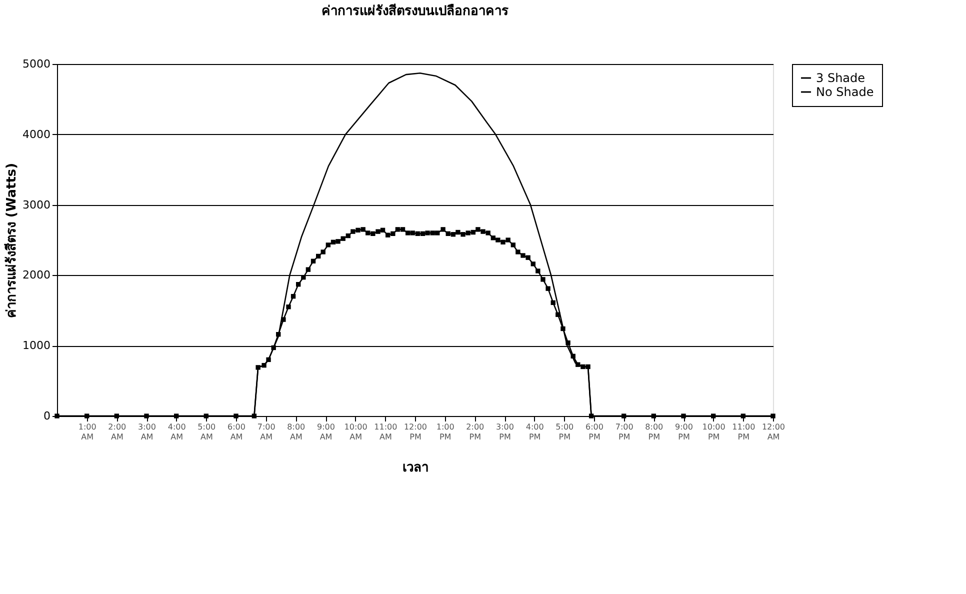  What do you see at coordinates (415, 11) in the screenshot?
I see `chart-title: ค่าการแผ่รังสีตรงบนเปลือกอาคาร` at bounding box center [415, 11].